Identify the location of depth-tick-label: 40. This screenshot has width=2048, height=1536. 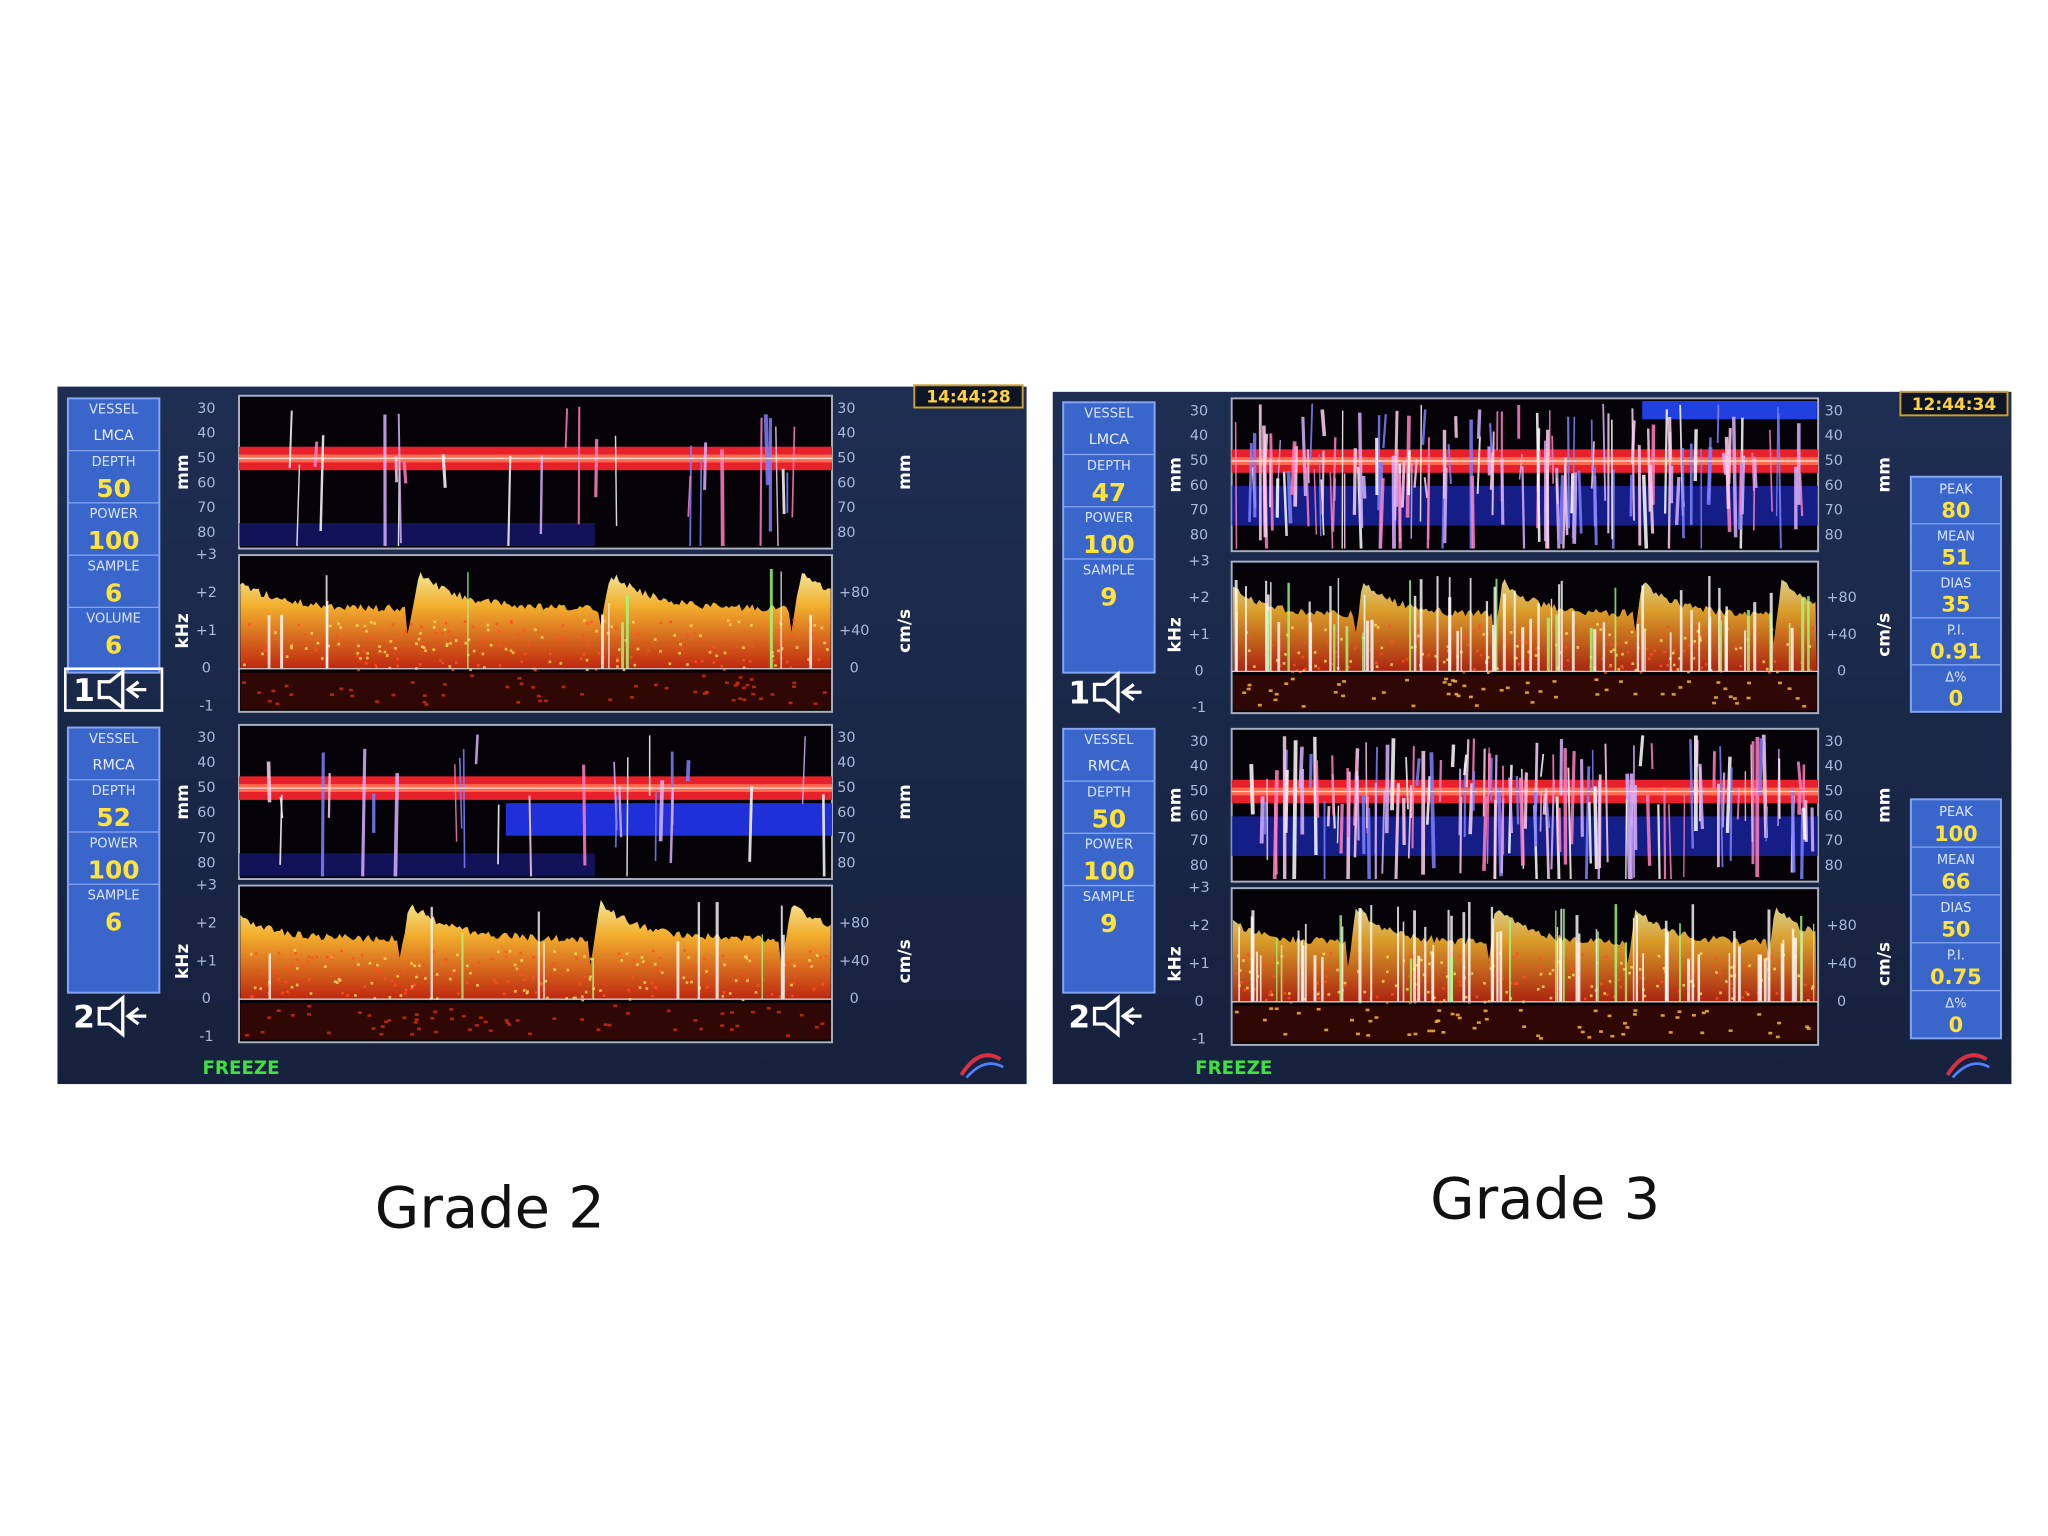
(1834, 767).